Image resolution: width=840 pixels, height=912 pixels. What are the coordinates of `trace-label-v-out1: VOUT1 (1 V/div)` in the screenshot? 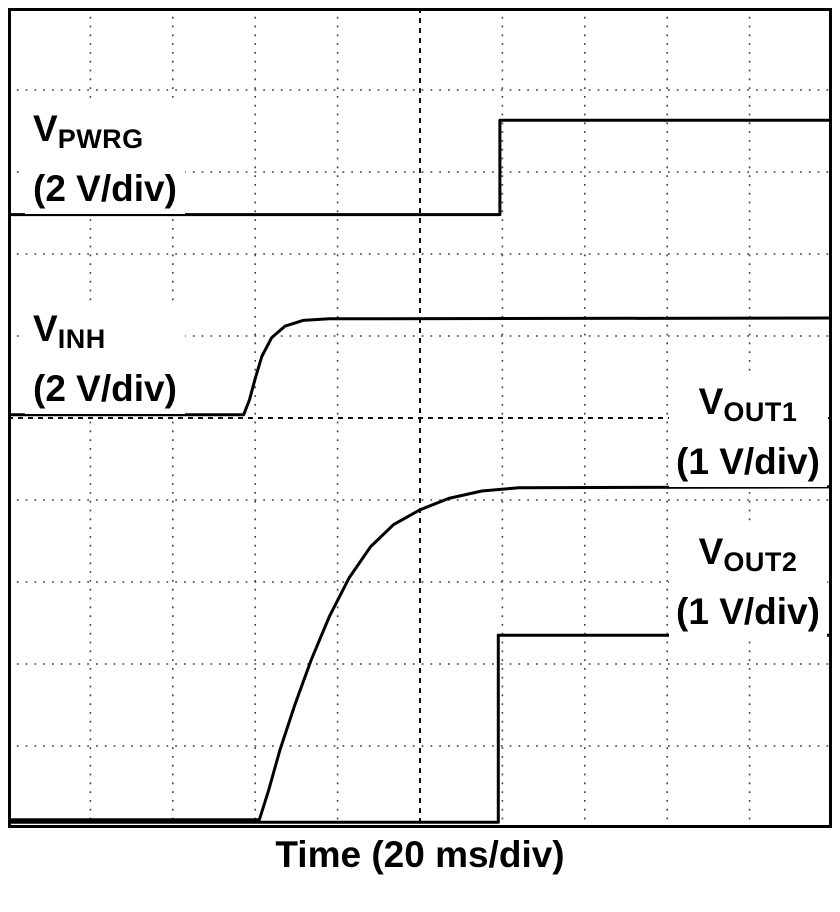 It's located at (748, 432).